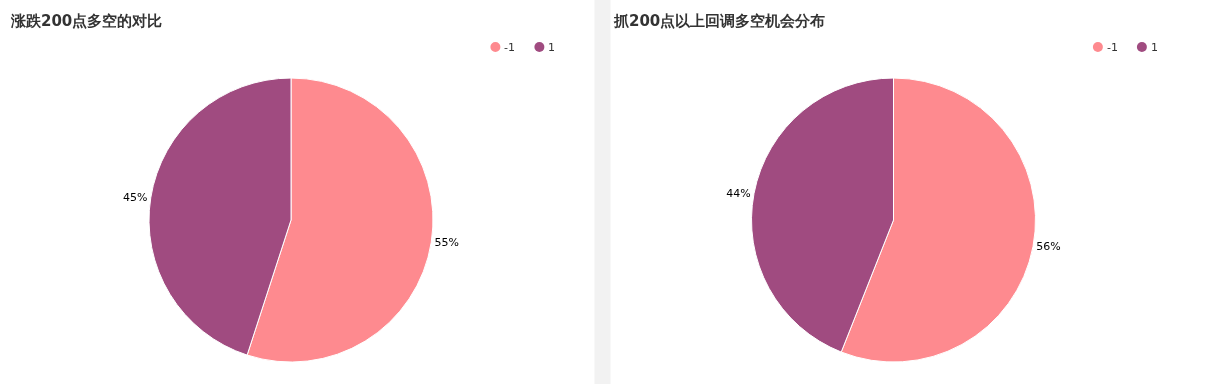  I want to click on data-label: 45%, so click(135, 198).